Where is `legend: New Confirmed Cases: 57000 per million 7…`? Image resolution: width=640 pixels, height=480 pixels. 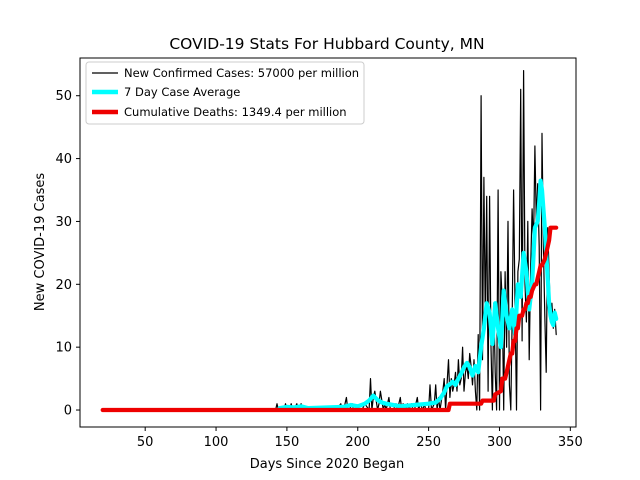 legend: New Confirmed Cases: 57000 per million 7… is located at coordinates (225, 93).